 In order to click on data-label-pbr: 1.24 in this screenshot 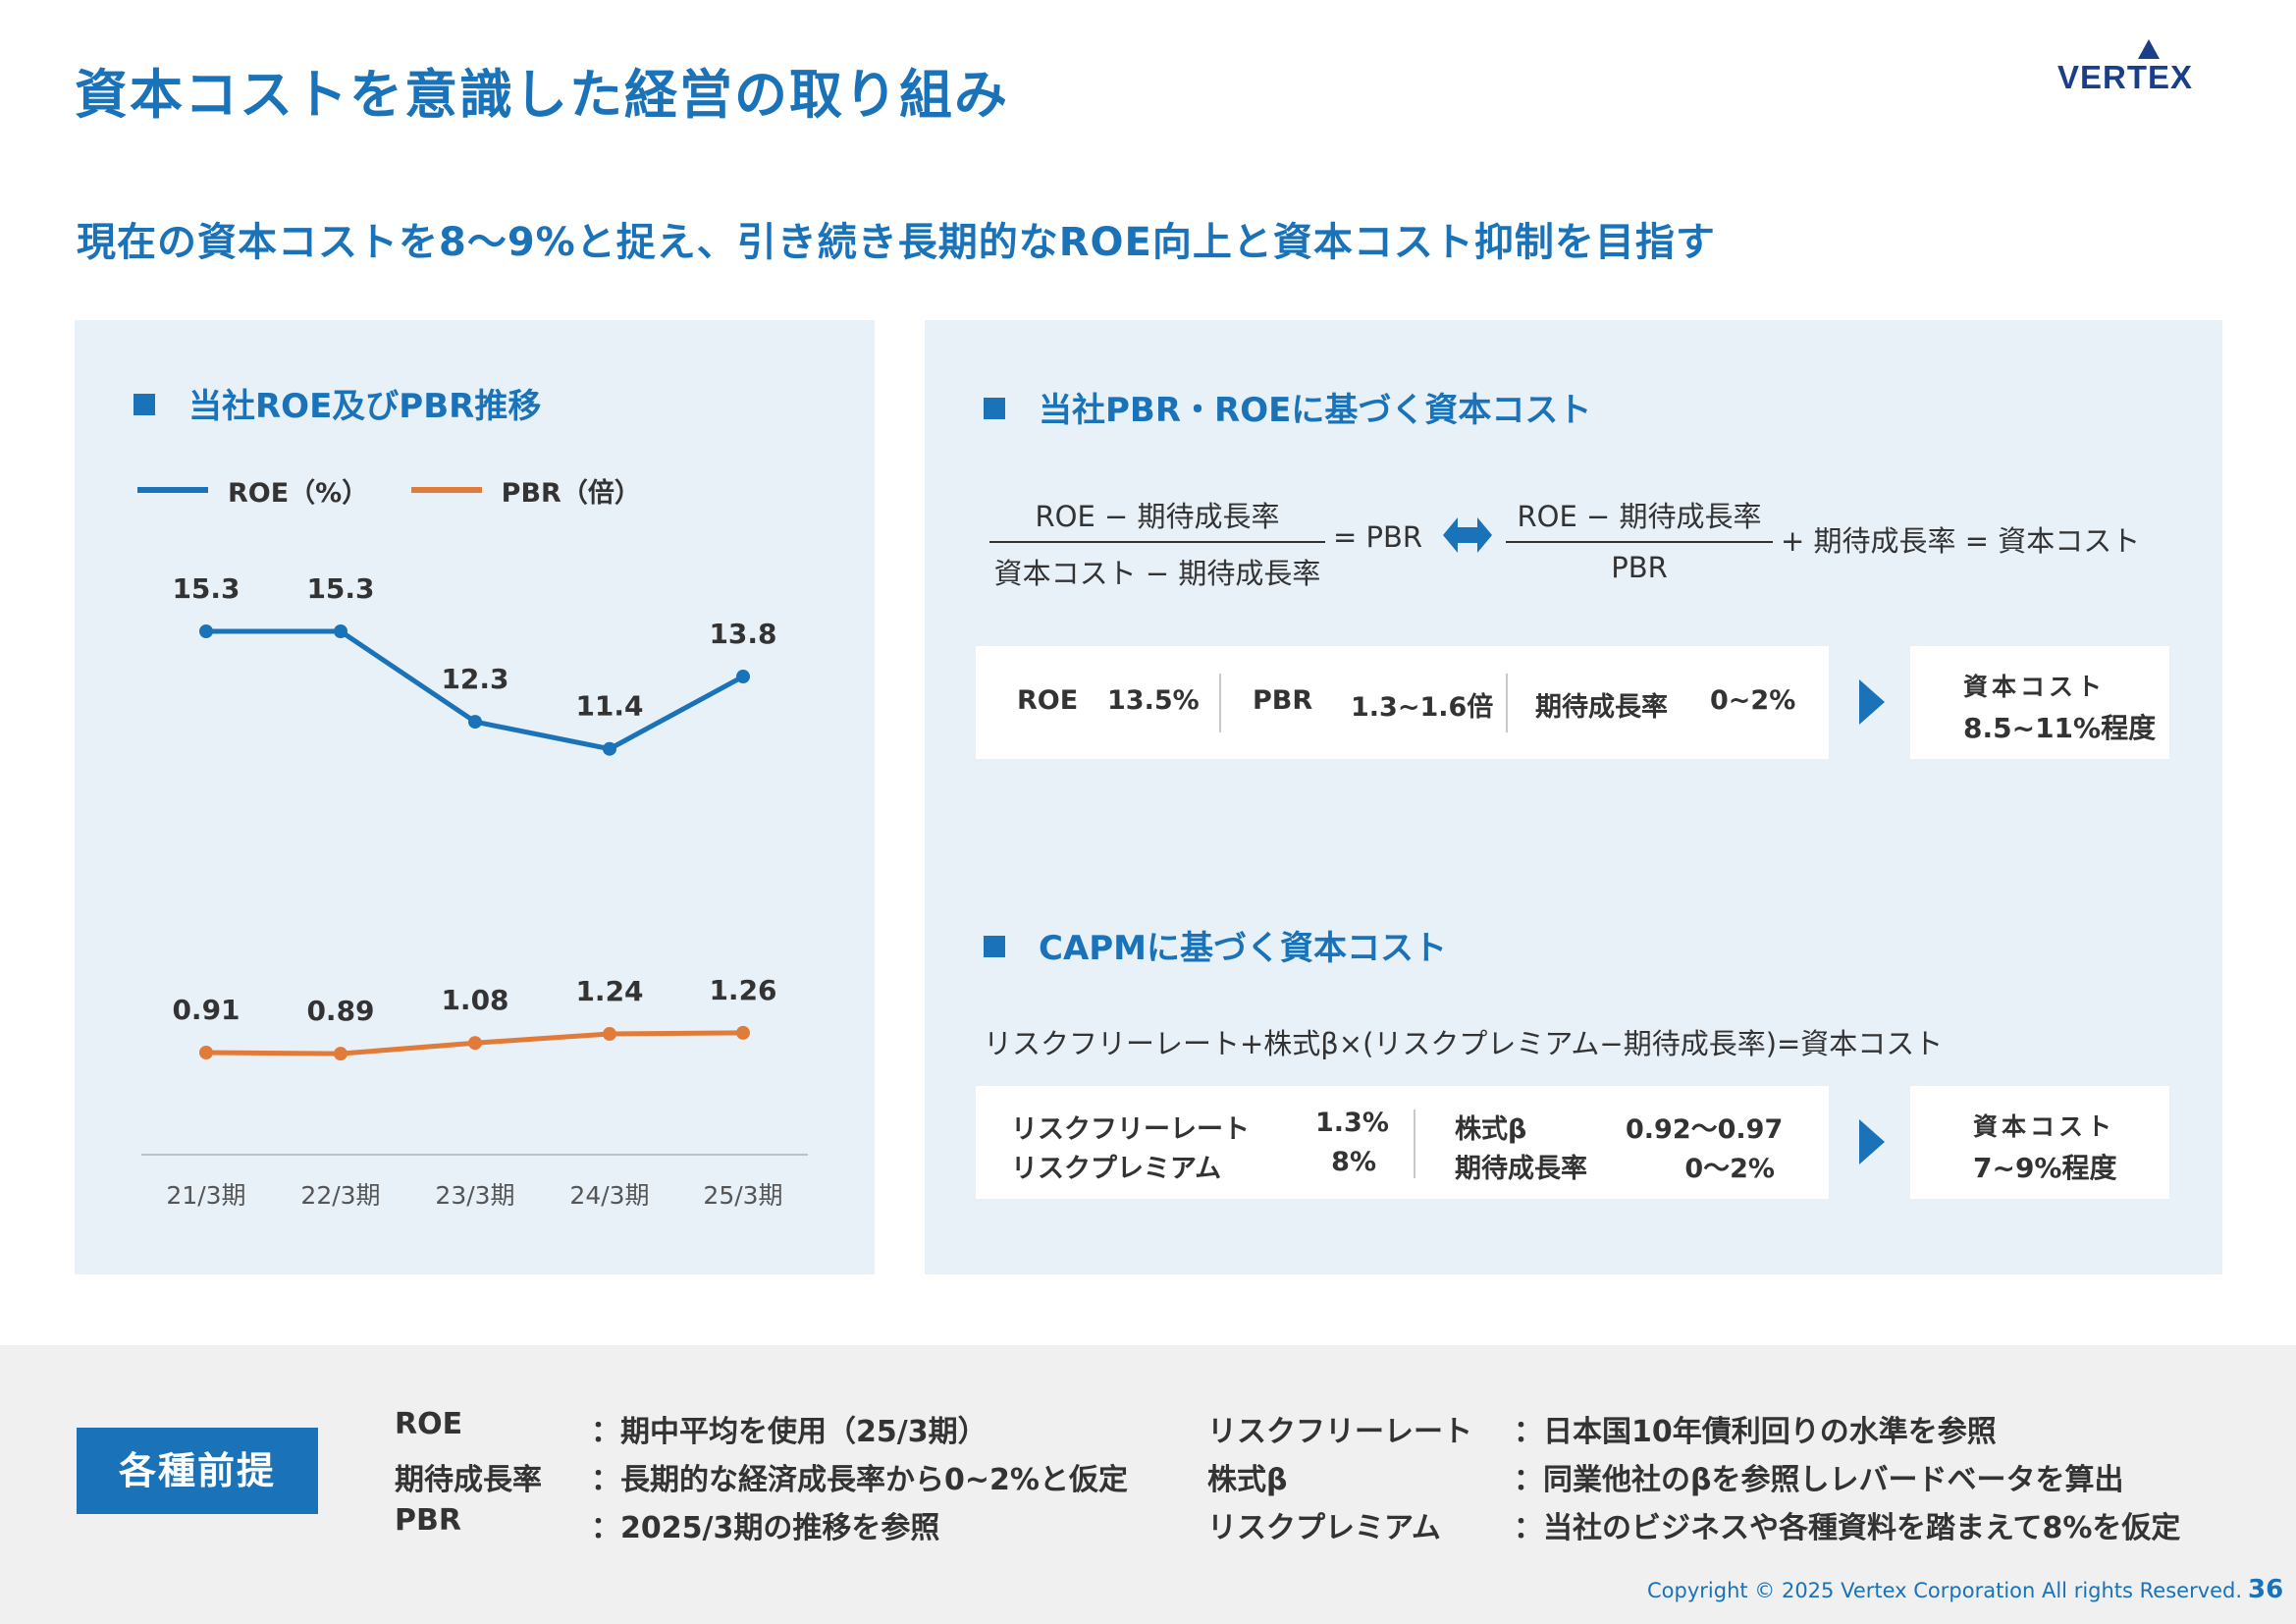, I will do `click(609, 991)`.